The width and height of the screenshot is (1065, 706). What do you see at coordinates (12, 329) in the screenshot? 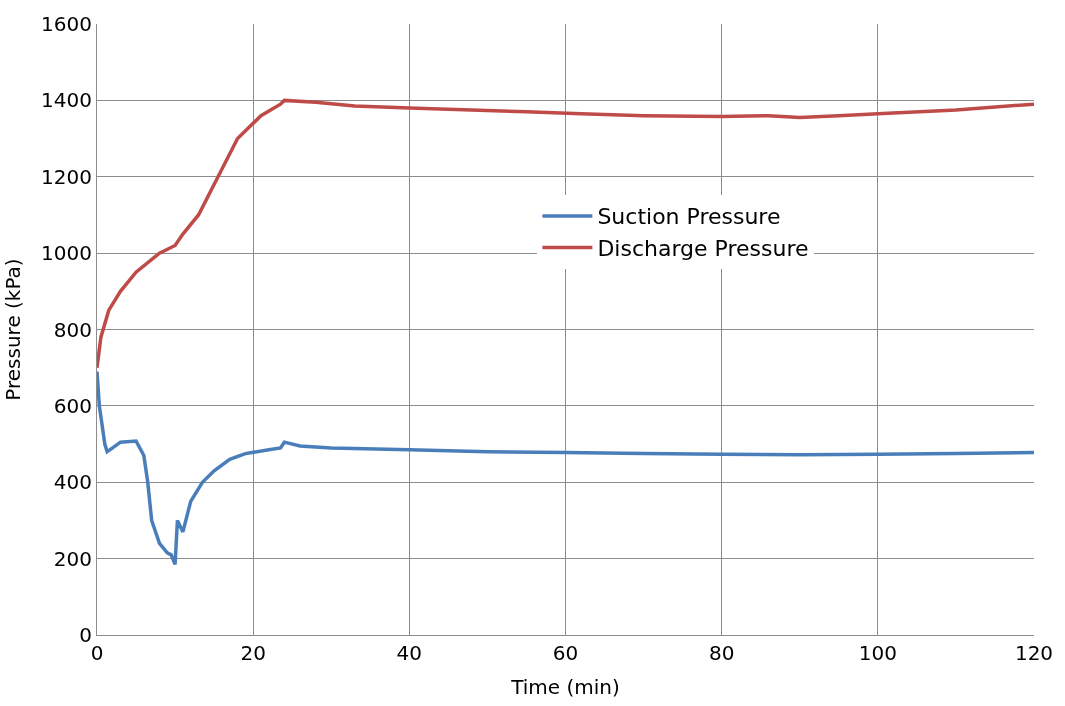
I see `y-axis-title: Pressure (kPa)` at bounding box center [12, 329].